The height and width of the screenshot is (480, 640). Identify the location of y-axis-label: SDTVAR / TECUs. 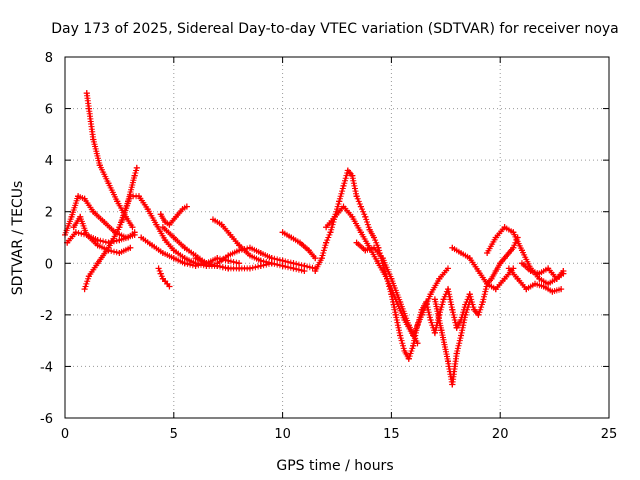
(18, 238).